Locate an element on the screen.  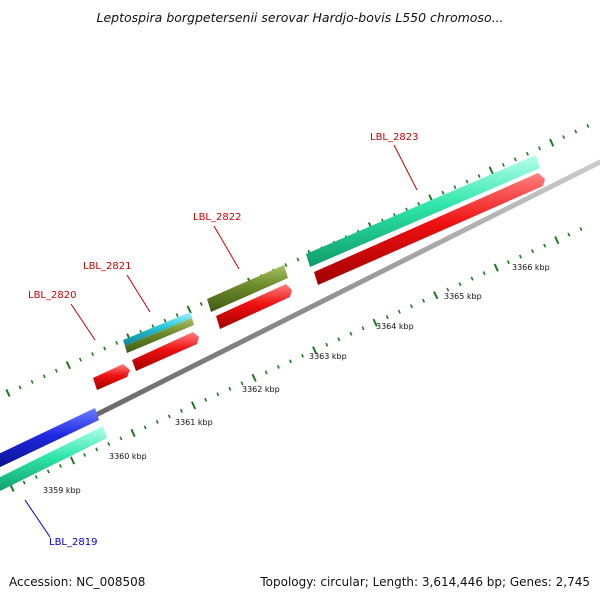
gene-bar-lbl-2823-red is located at coordinates (429, 229).